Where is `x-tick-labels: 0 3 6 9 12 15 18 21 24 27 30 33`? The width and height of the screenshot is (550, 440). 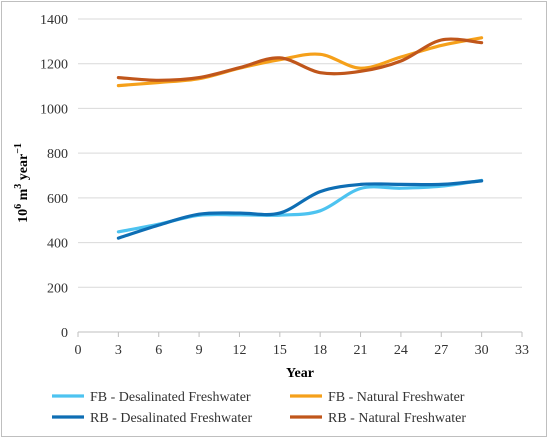 x-tick-labels: 0 3 6 9 12 15 18 21 24 27 30 33 is located at coordinates (302, 350).